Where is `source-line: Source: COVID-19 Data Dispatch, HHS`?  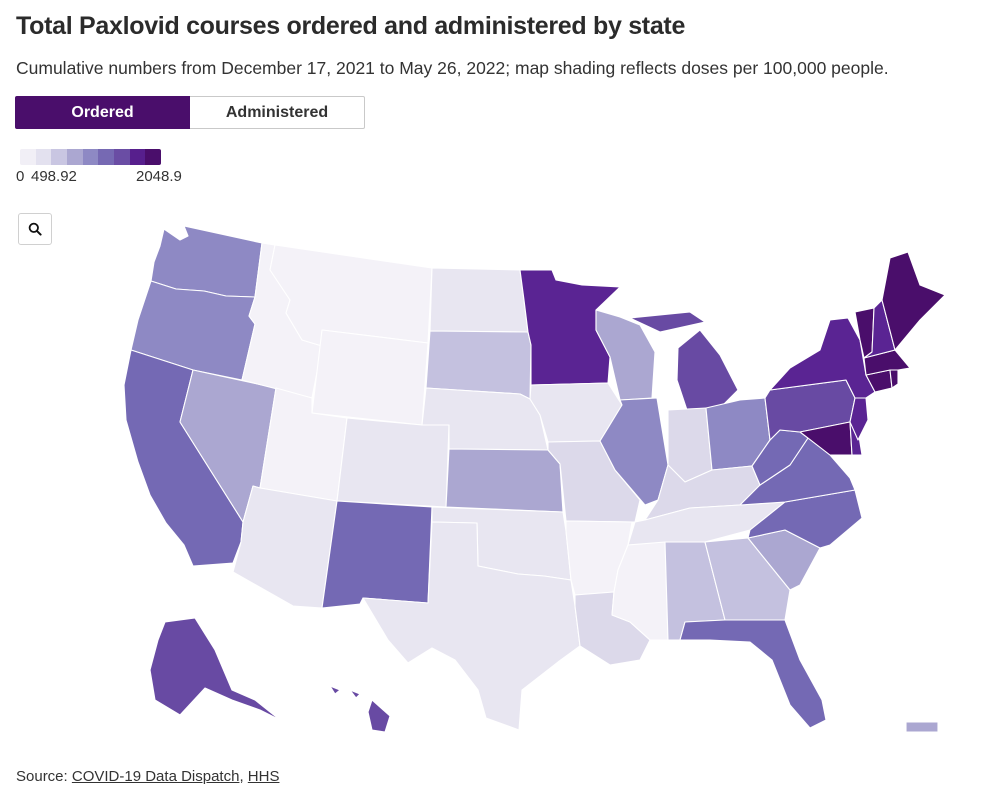 source-line: Source: COVID-19 Data Dispatch, HHS is located at coordinates (147, 776).